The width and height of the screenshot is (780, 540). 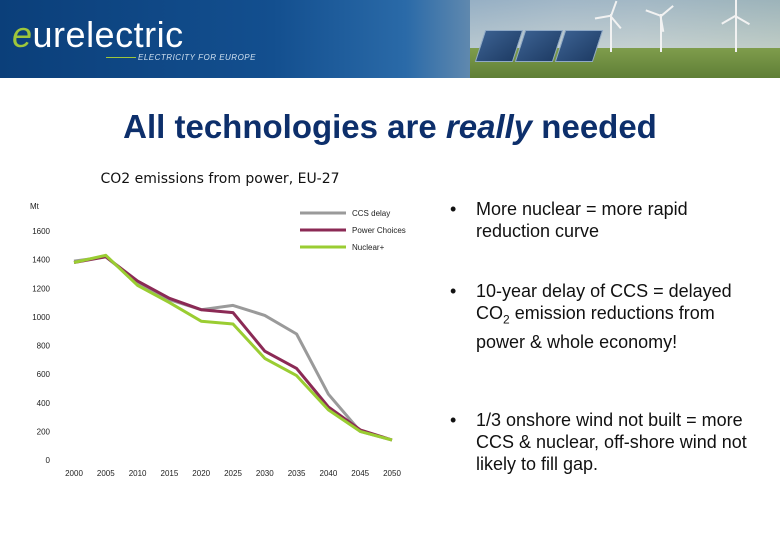 I want to click on y-tick-label: 1000, so click(x=41, y=317).